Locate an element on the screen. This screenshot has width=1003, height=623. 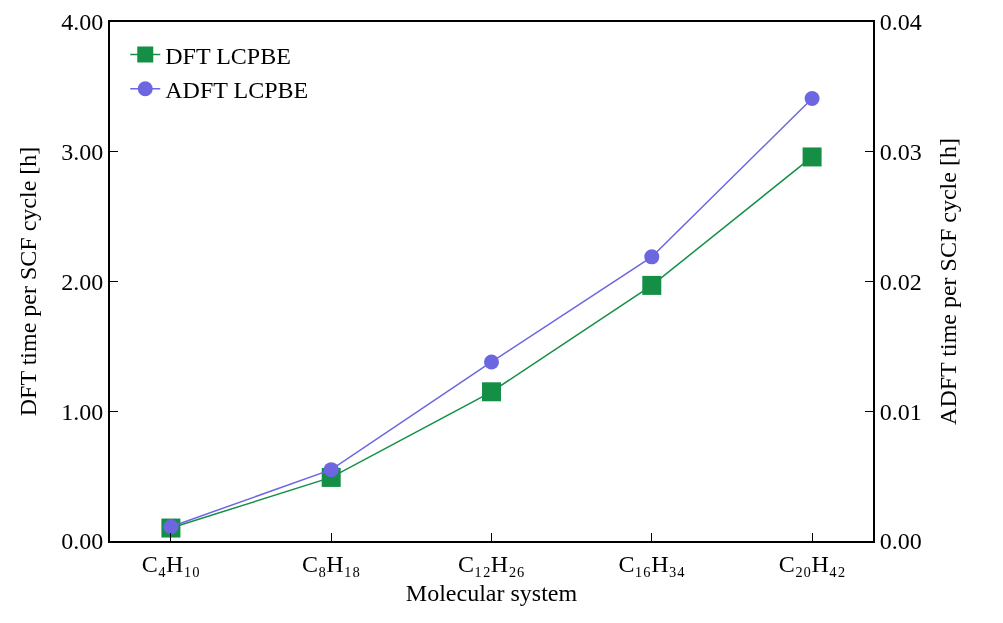
y-tick-label: 0.00 is located at coordinates (82, 541).